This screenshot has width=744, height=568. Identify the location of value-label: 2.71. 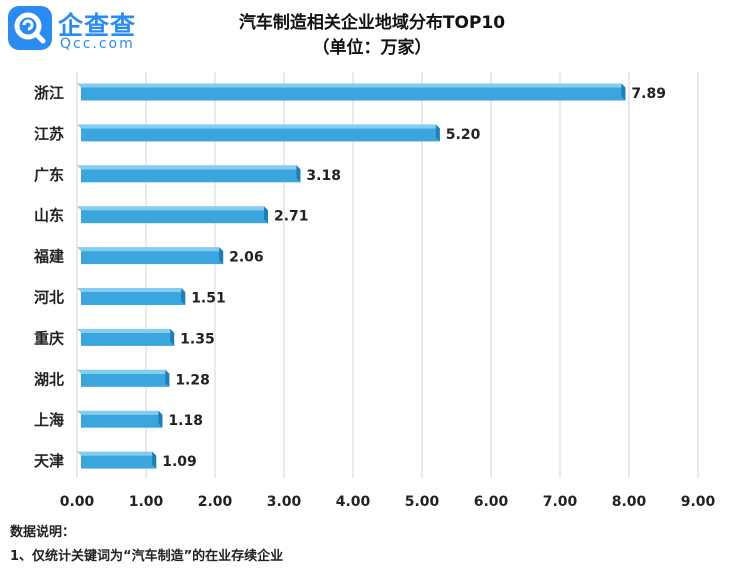
(291, 217).